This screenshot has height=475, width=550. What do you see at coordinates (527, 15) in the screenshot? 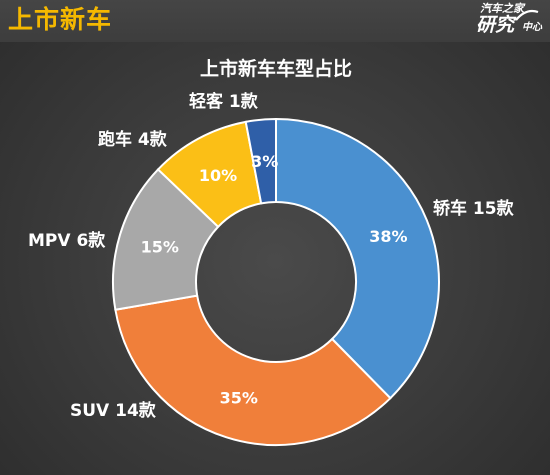
I see `swoosh-icon` at bounding box center [527, 15].